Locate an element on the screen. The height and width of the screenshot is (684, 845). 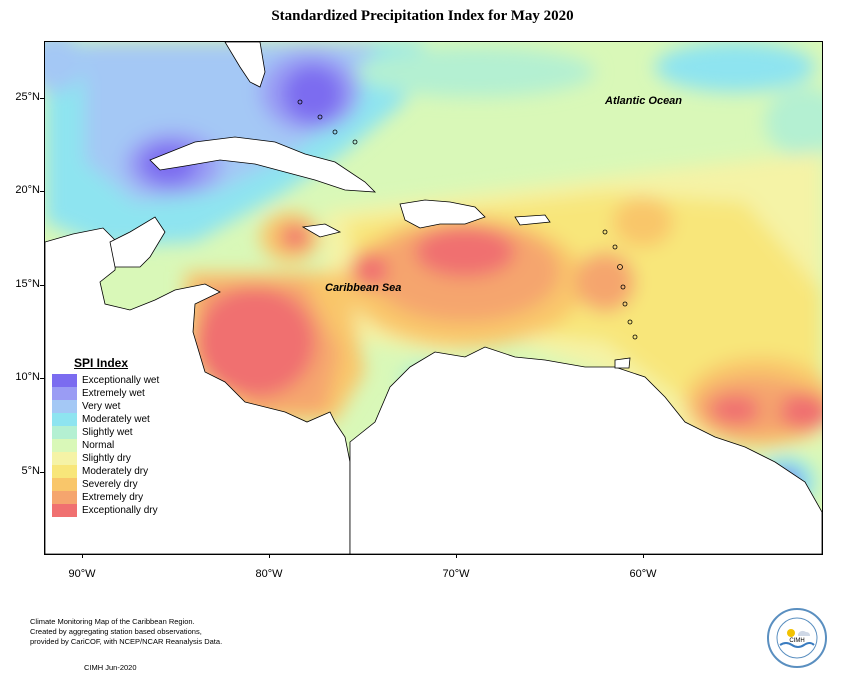
legend-item: Severely dry is located at coordinates (117, 484).